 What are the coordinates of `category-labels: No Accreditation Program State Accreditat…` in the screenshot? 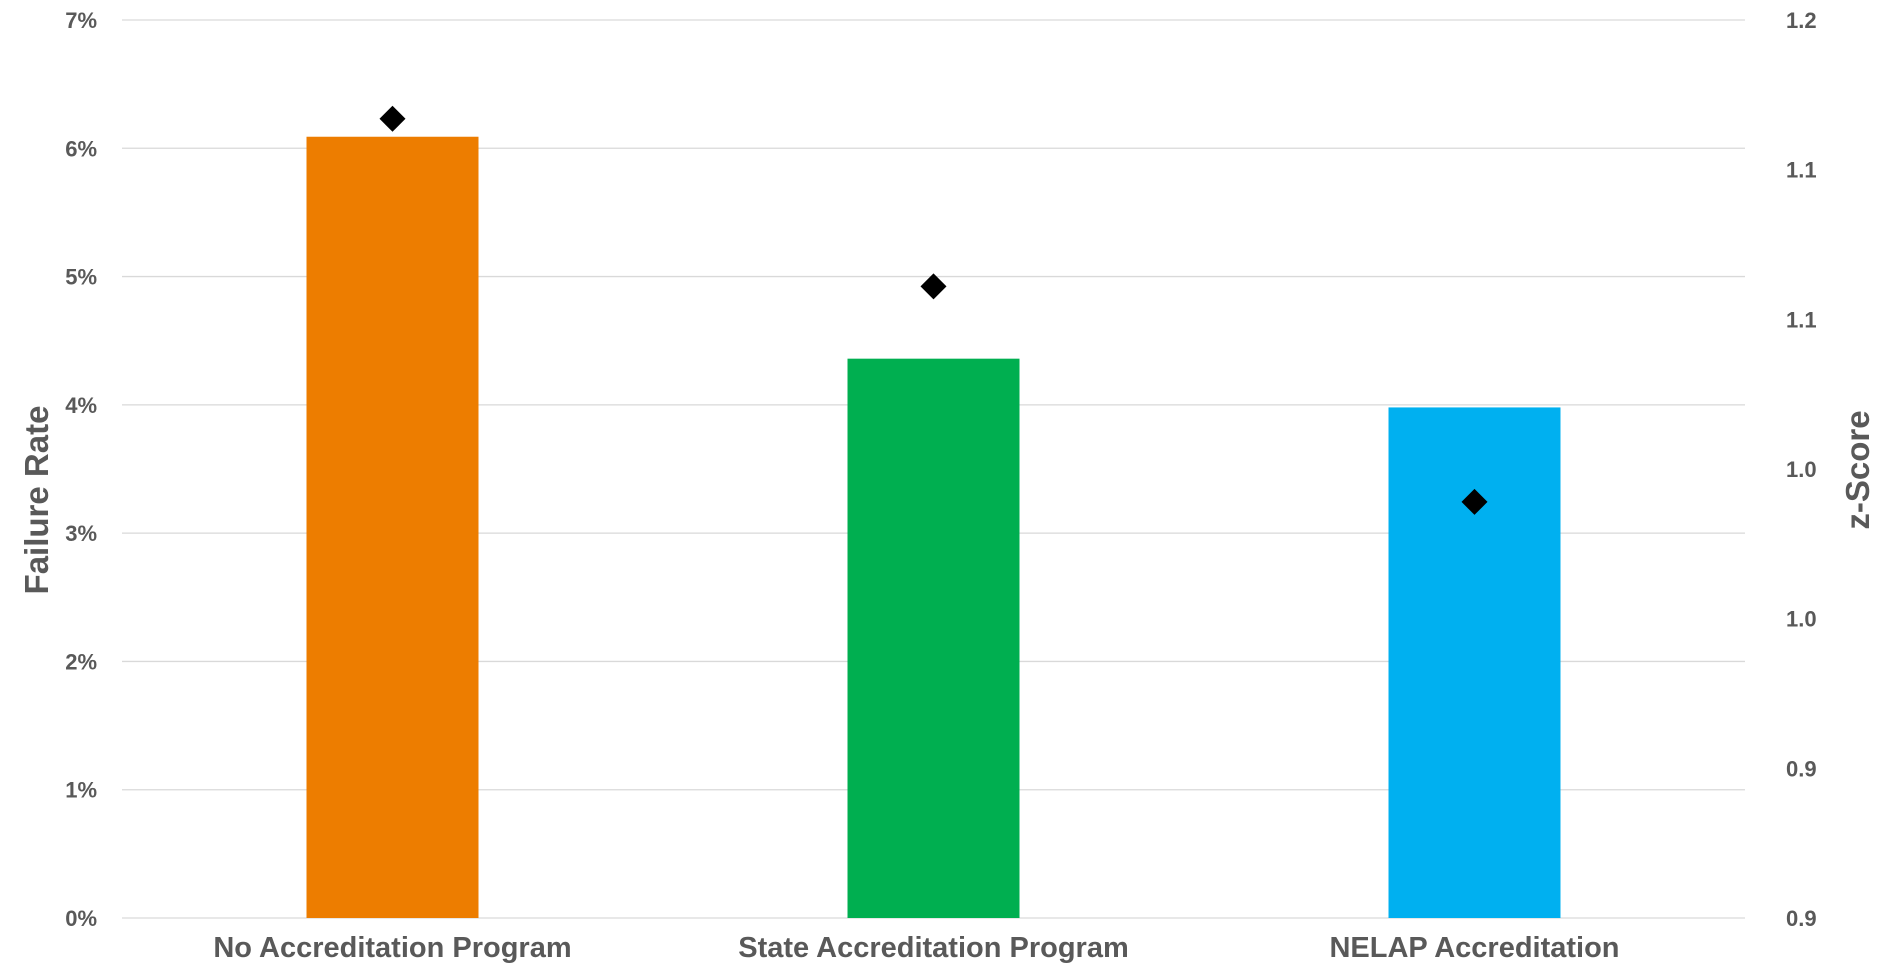 It's located at (916, 948).